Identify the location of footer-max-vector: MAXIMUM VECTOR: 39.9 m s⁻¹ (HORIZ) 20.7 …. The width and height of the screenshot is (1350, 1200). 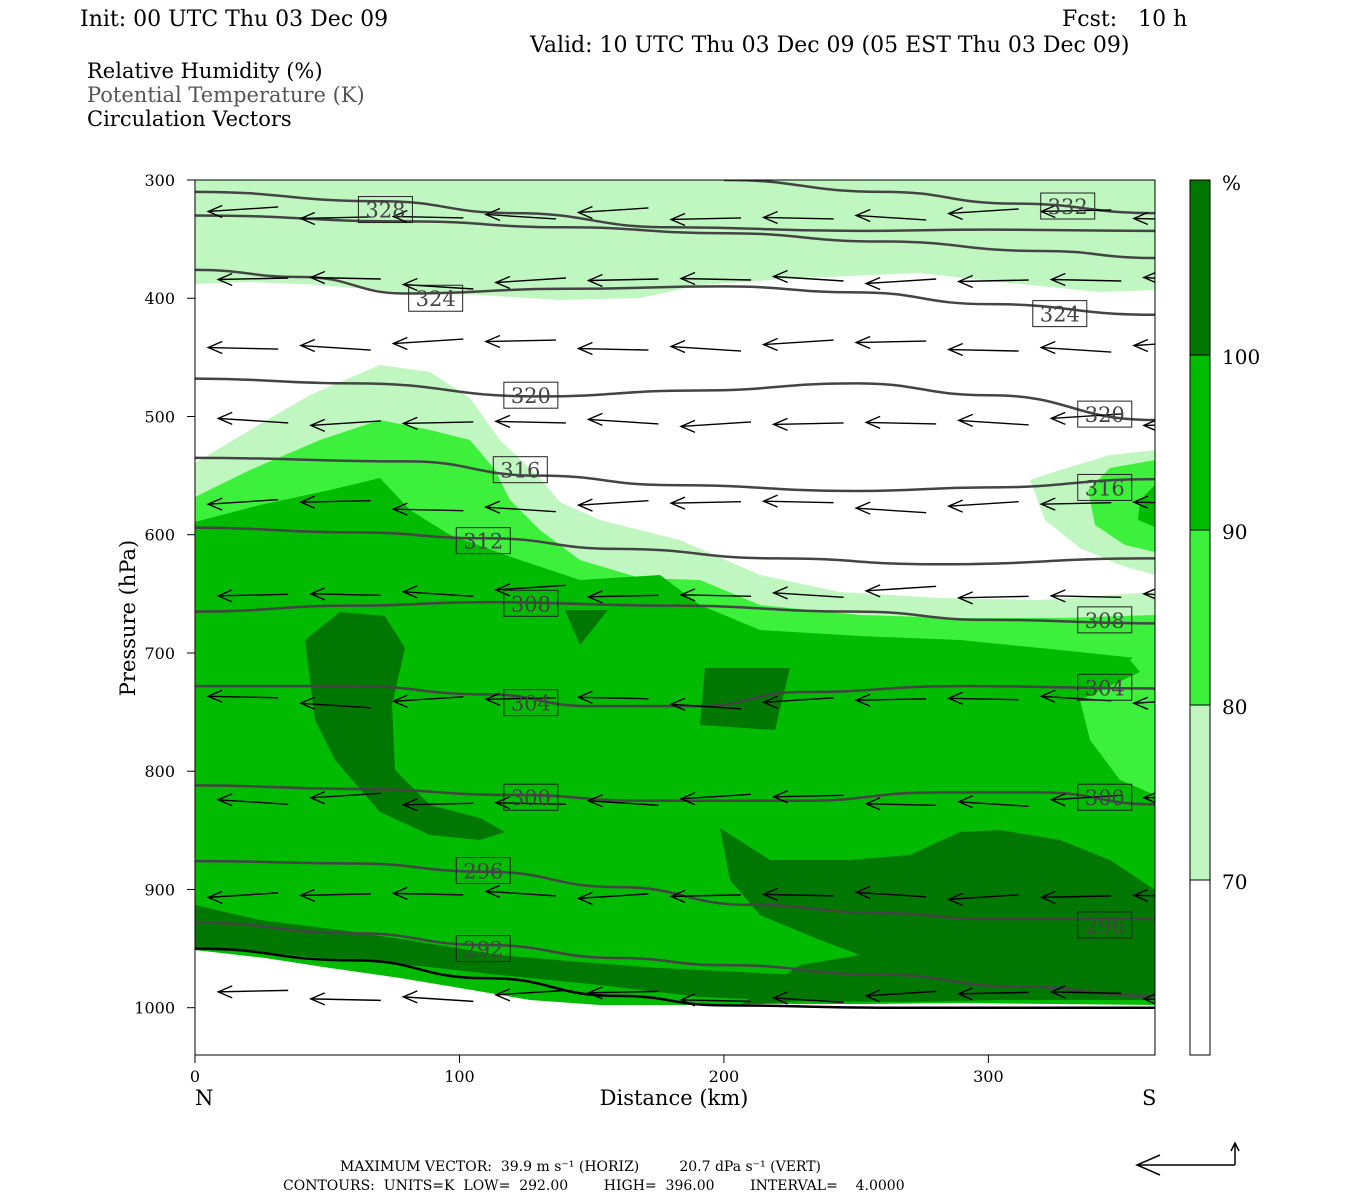
(580, 1167).